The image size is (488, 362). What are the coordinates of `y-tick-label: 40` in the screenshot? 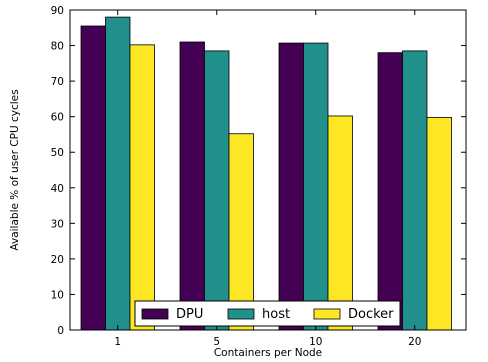 It's located at (57, 189).